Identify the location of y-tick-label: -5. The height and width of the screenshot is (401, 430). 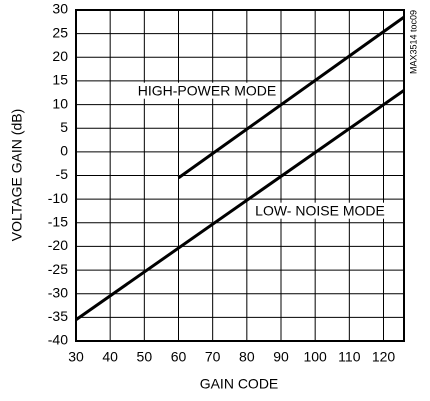
(62, 174).